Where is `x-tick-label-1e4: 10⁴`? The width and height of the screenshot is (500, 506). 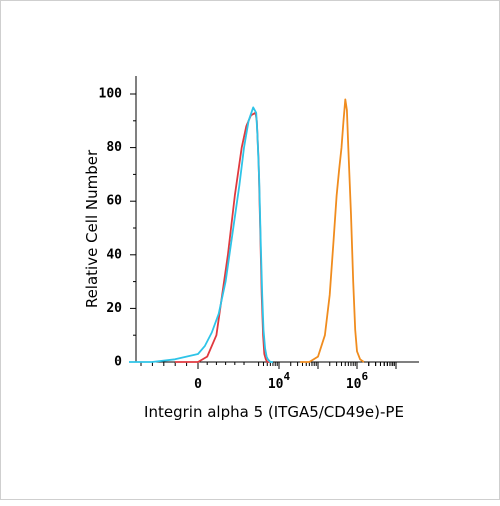 x-tick-label-1e4: 10⁴ is located at coordinates (279, 381).